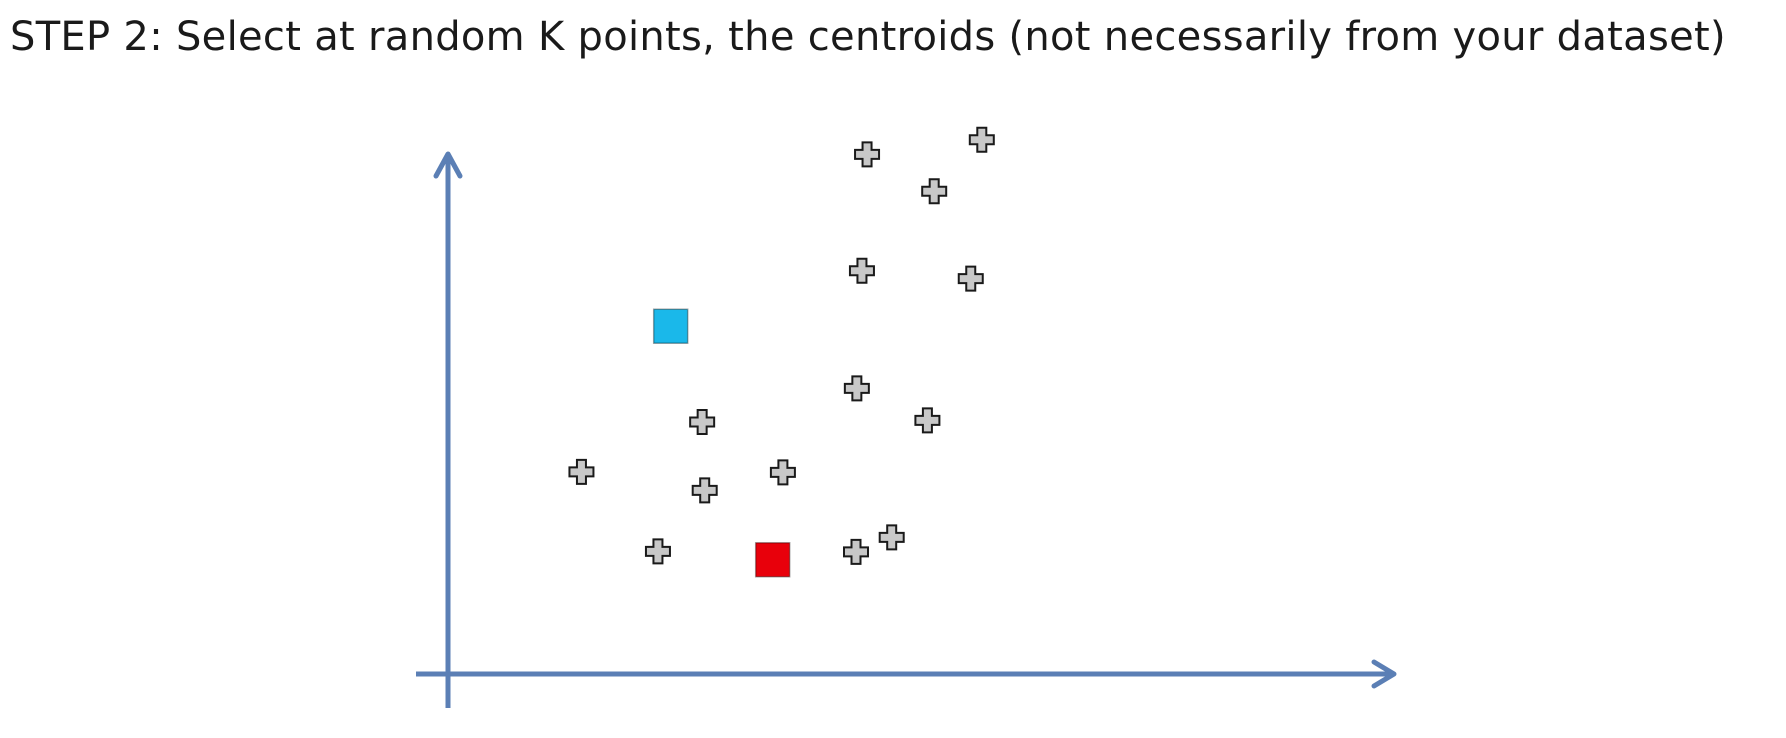 The width and height of the screenshot is (1786, 738). What do you see at coordinates (781, 352) in the screenshot?
I see `data-marks` at bounding box center [781, 352].